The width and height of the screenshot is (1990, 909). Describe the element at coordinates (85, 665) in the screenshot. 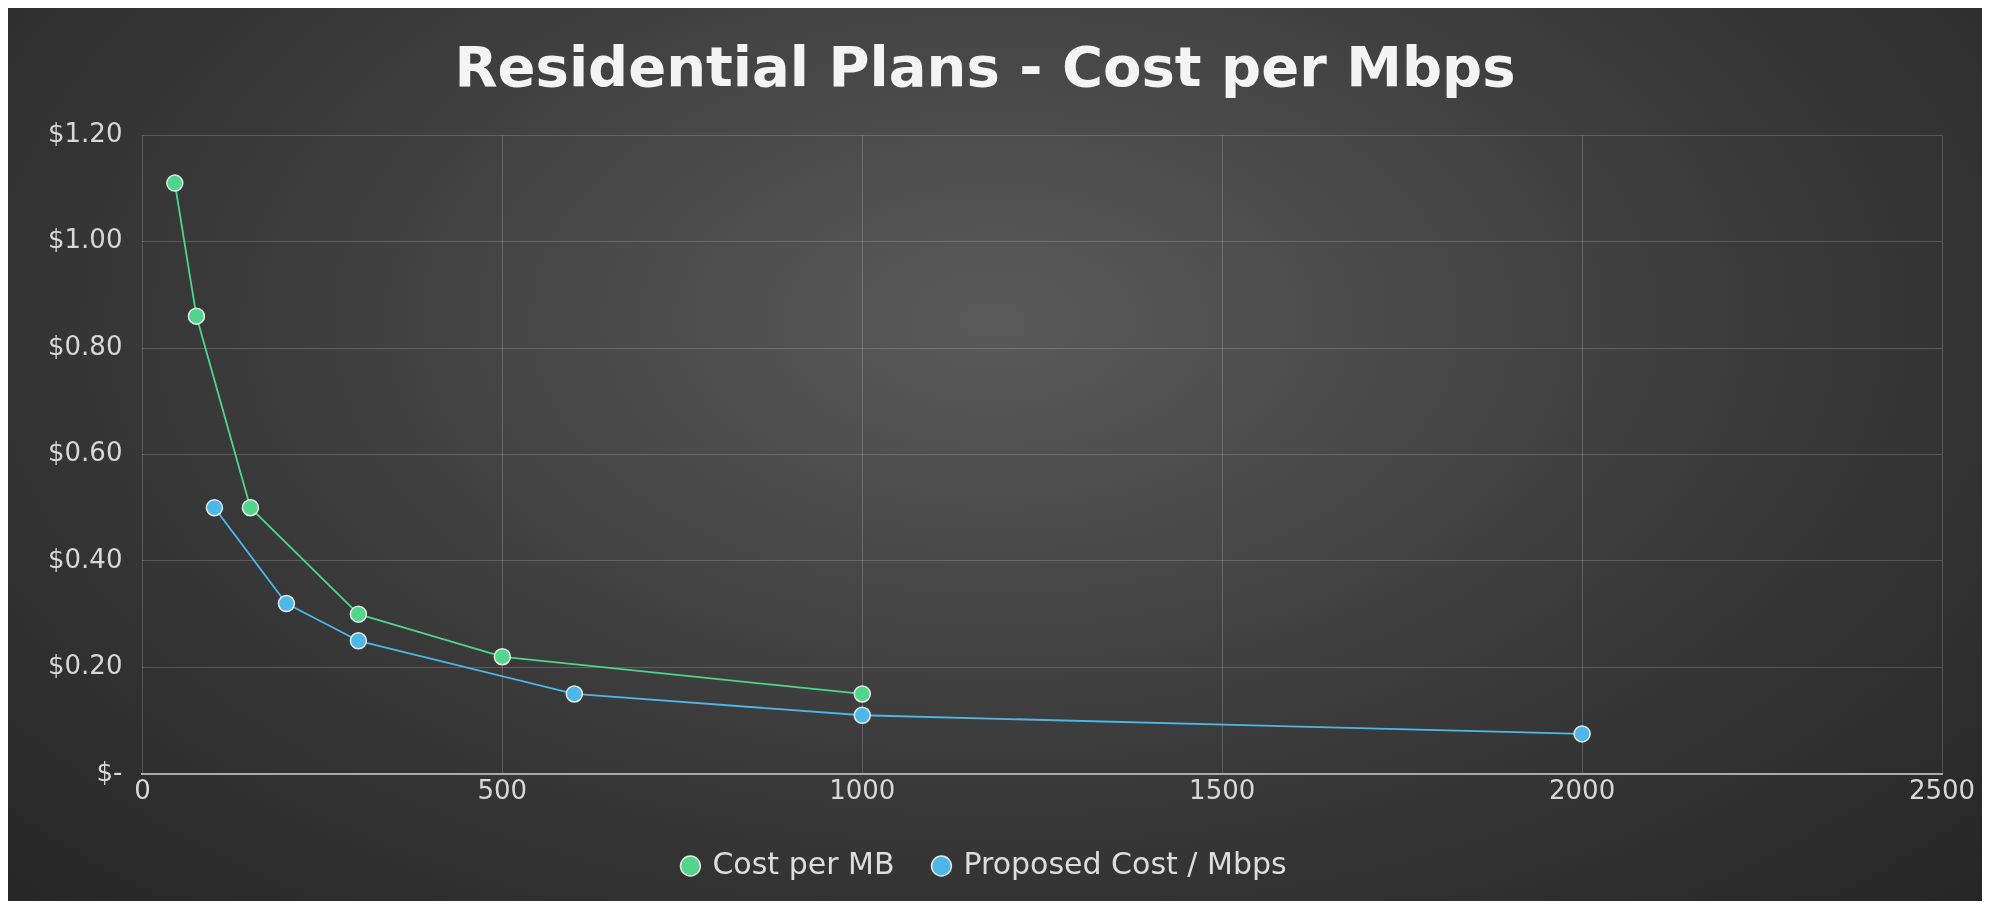

I see `y-tick-label: $0.20` at that location.